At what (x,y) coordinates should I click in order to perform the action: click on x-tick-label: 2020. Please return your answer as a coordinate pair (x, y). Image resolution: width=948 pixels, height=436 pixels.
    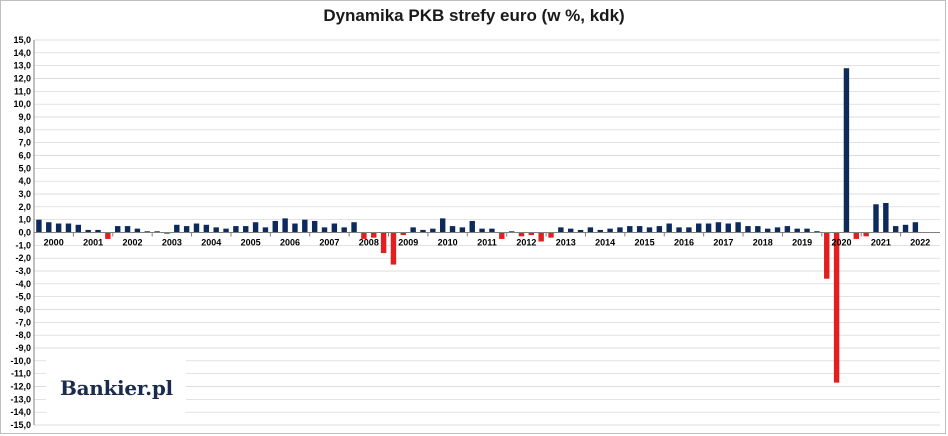
    Looking at the image, I should click on (842, 243).